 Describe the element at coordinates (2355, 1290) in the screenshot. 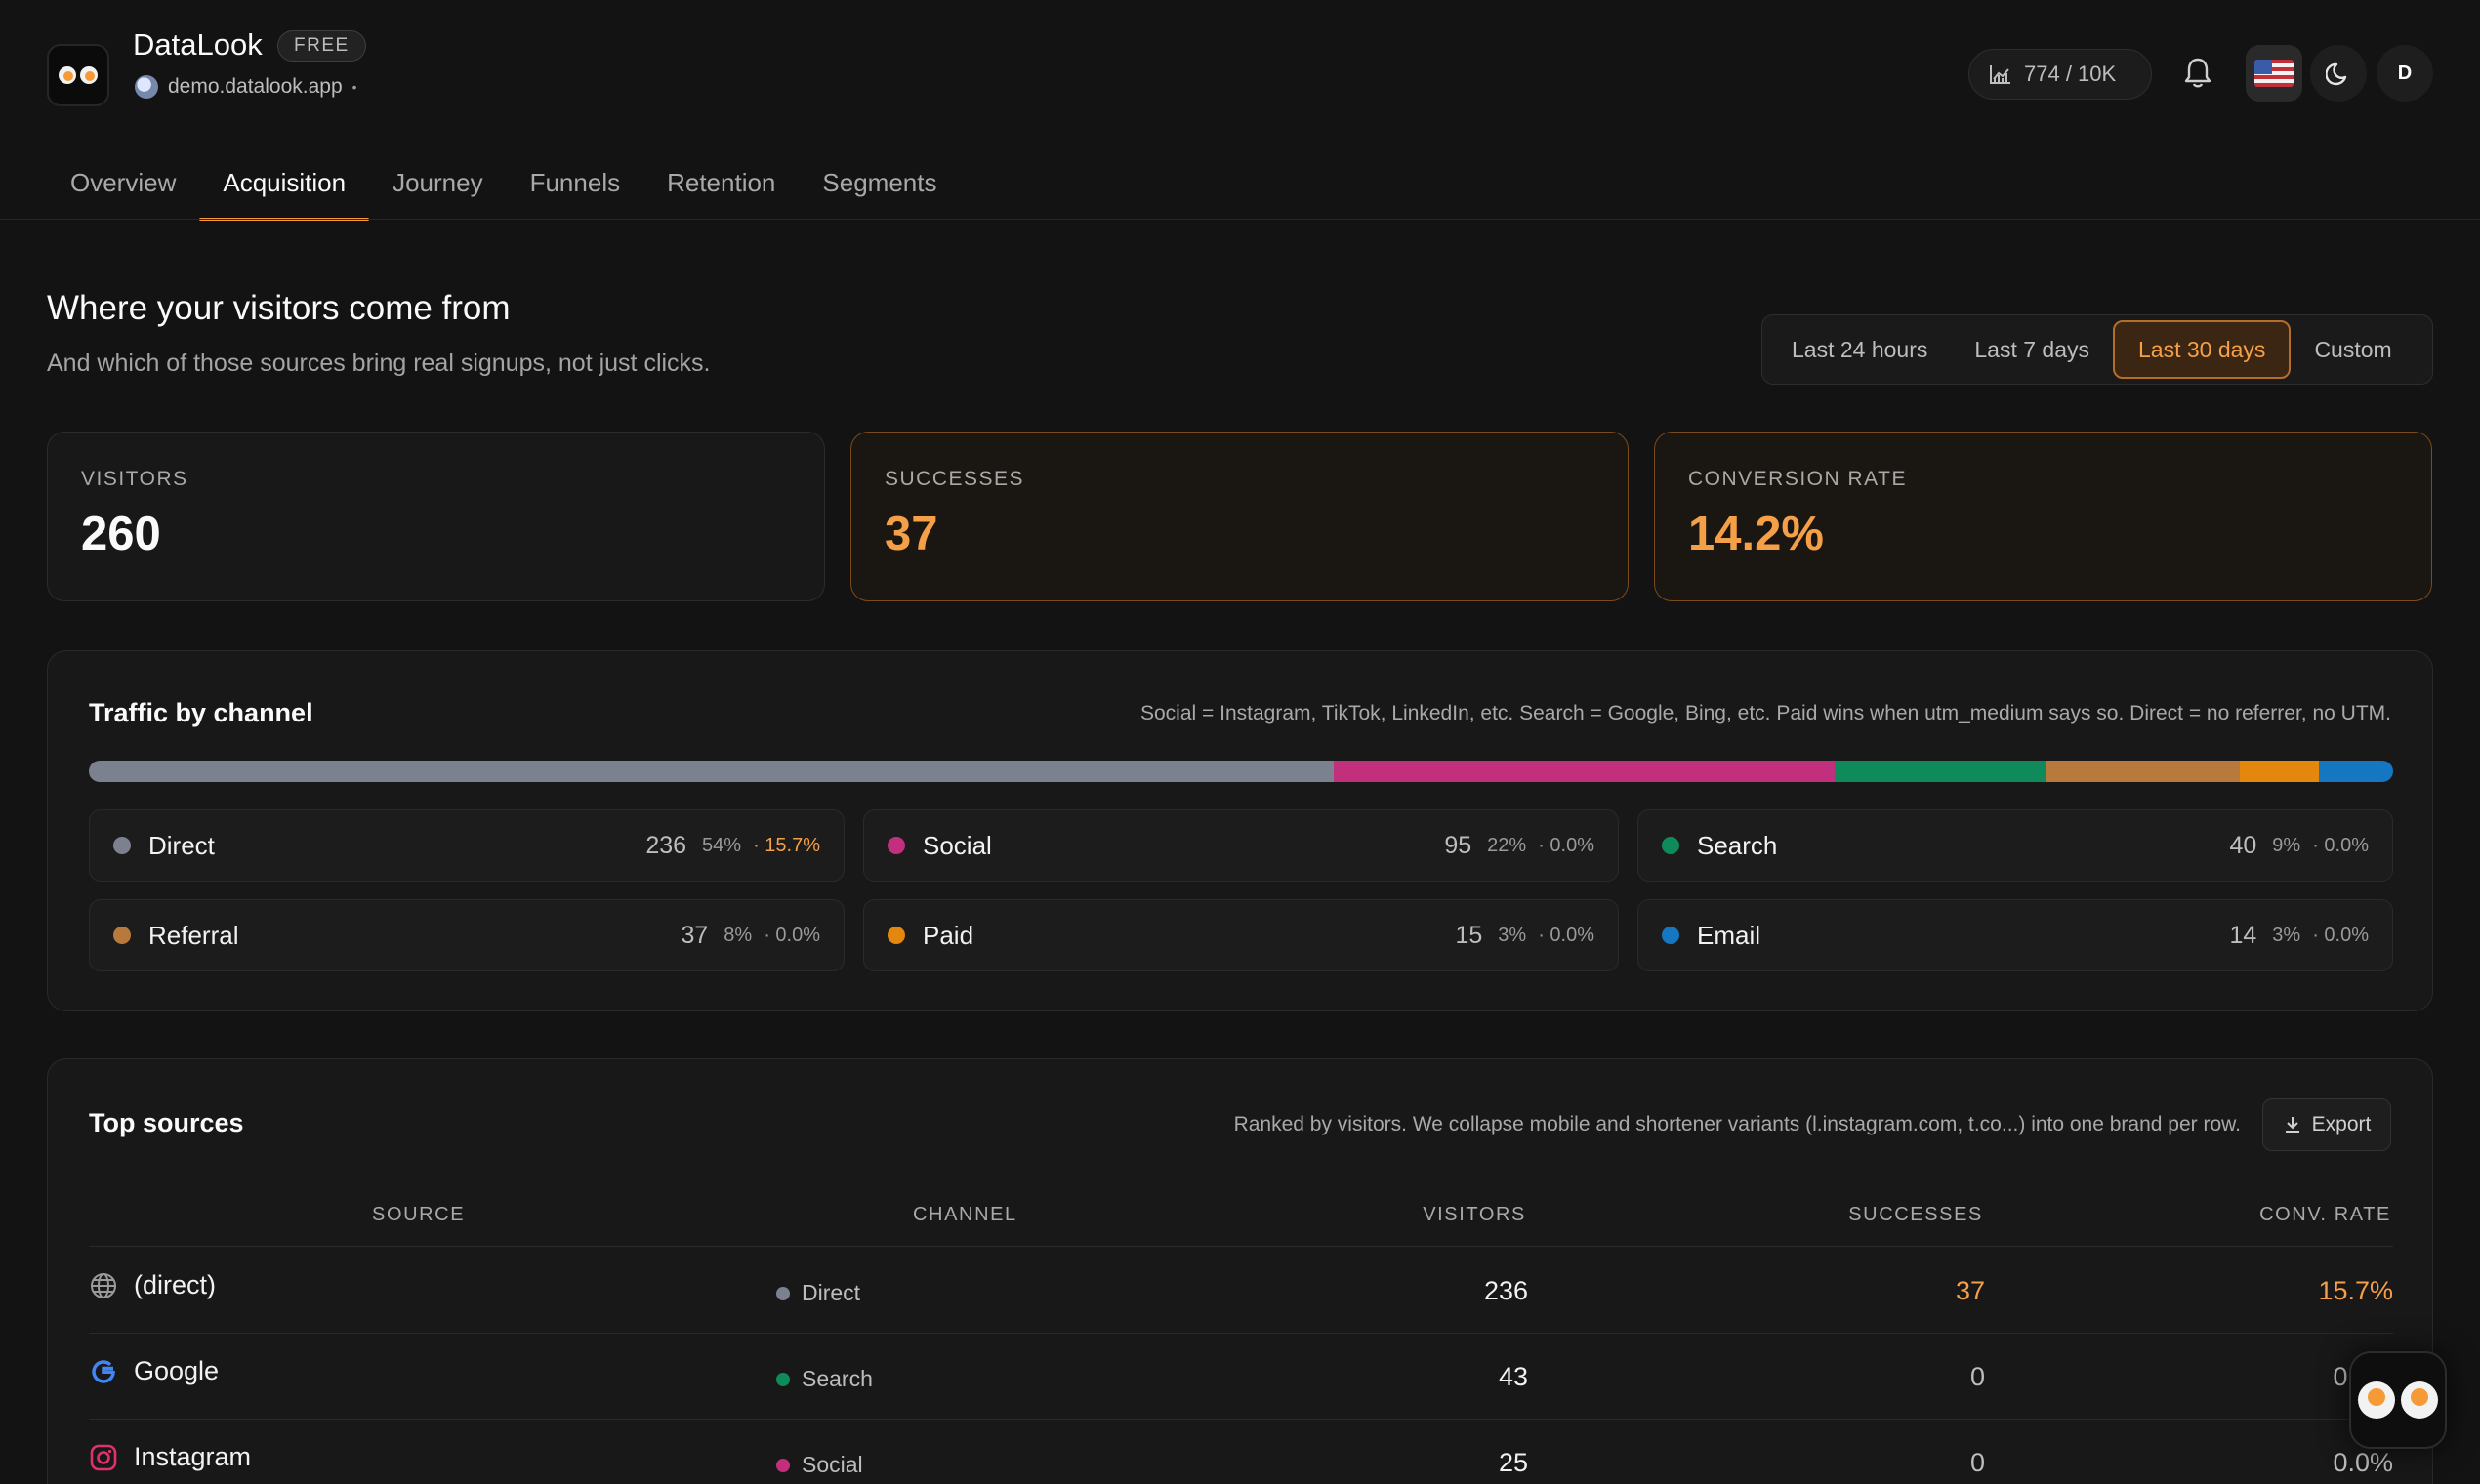

I see `conv-rate-cell: 15.7%` at that location.